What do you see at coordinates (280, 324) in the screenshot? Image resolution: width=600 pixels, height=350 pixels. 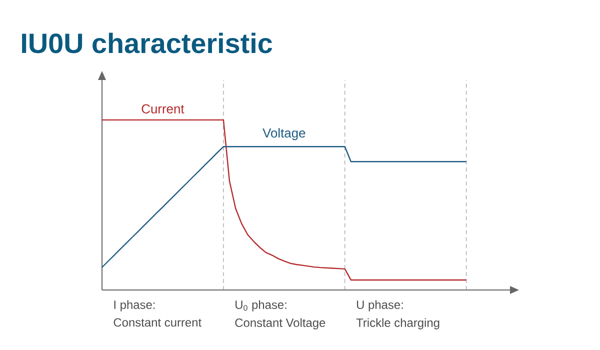 I see `text: Constant Voltage` at bounding box center [280, 324].